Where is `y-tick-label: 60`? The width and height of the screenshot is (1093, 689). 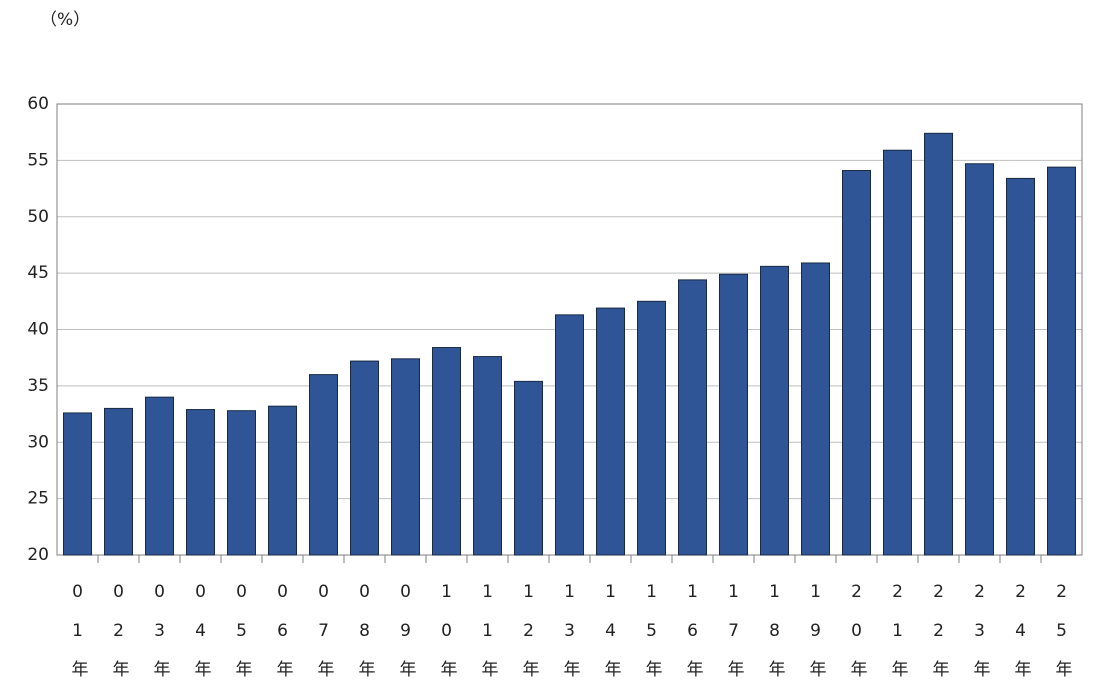
y-tick-label: 60 is located at coordinates (38, 104).